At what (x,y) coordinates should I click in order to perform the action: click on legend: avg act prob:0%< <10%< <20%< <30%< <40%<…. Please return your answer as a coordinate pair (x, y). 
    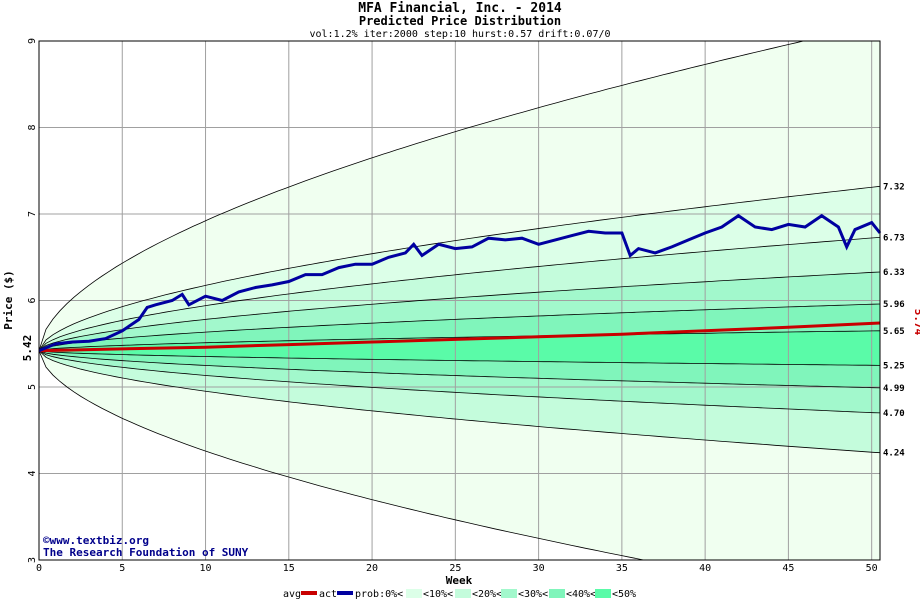
    Looking at the image, I should click on (459, 594).